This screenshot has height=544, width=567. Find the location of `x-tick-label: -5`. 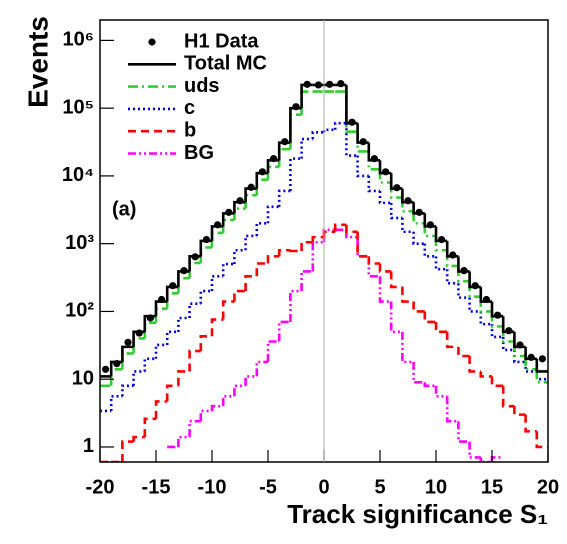

x-tick-label: -5 is located at coordinates (268, 487).